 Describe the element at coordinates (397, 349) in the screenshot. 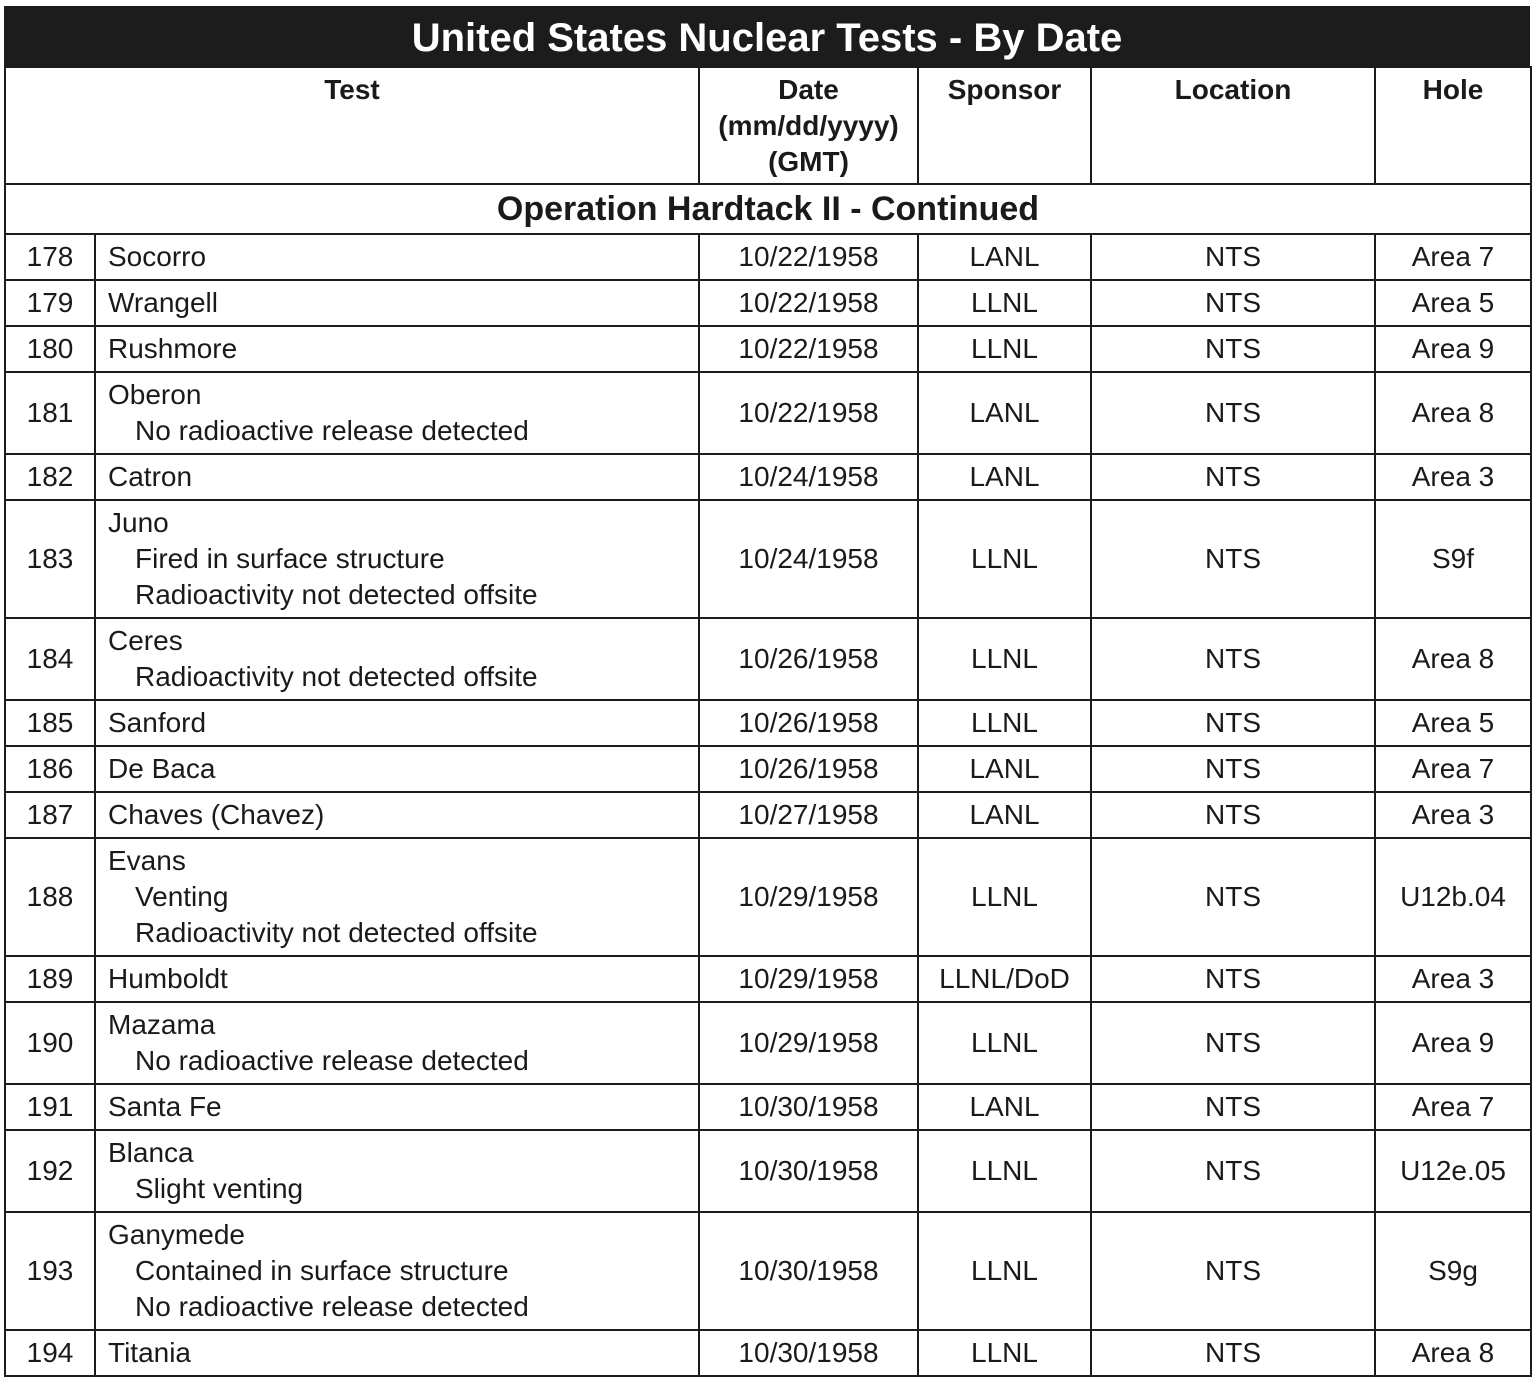

I see `test-name-cell: Rushmore` at that location.